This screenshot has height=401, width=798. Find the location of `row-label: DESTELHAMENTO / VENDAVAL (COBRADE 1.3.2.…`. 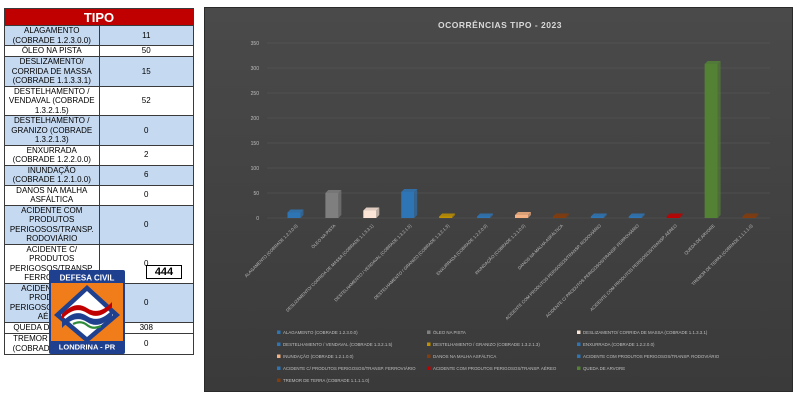

row-label: DESTELHAMENTO / VENDAVAL (COBRADE 1.3.2.… is located at coordinates (52, 100).